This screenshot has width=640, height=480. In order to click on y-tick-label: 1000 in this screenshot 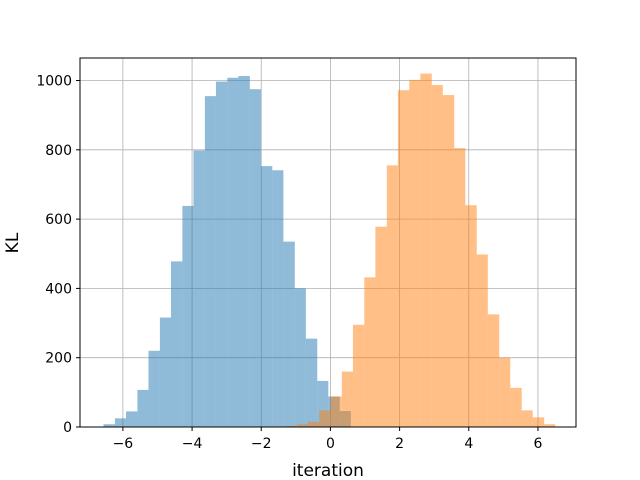, I will do `click(54, 82)`.